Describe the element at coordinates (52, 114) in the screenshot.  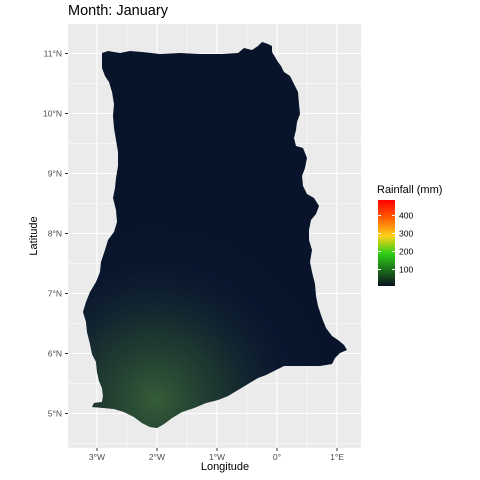
I see `y-tick-10n: 10°N` at that location.